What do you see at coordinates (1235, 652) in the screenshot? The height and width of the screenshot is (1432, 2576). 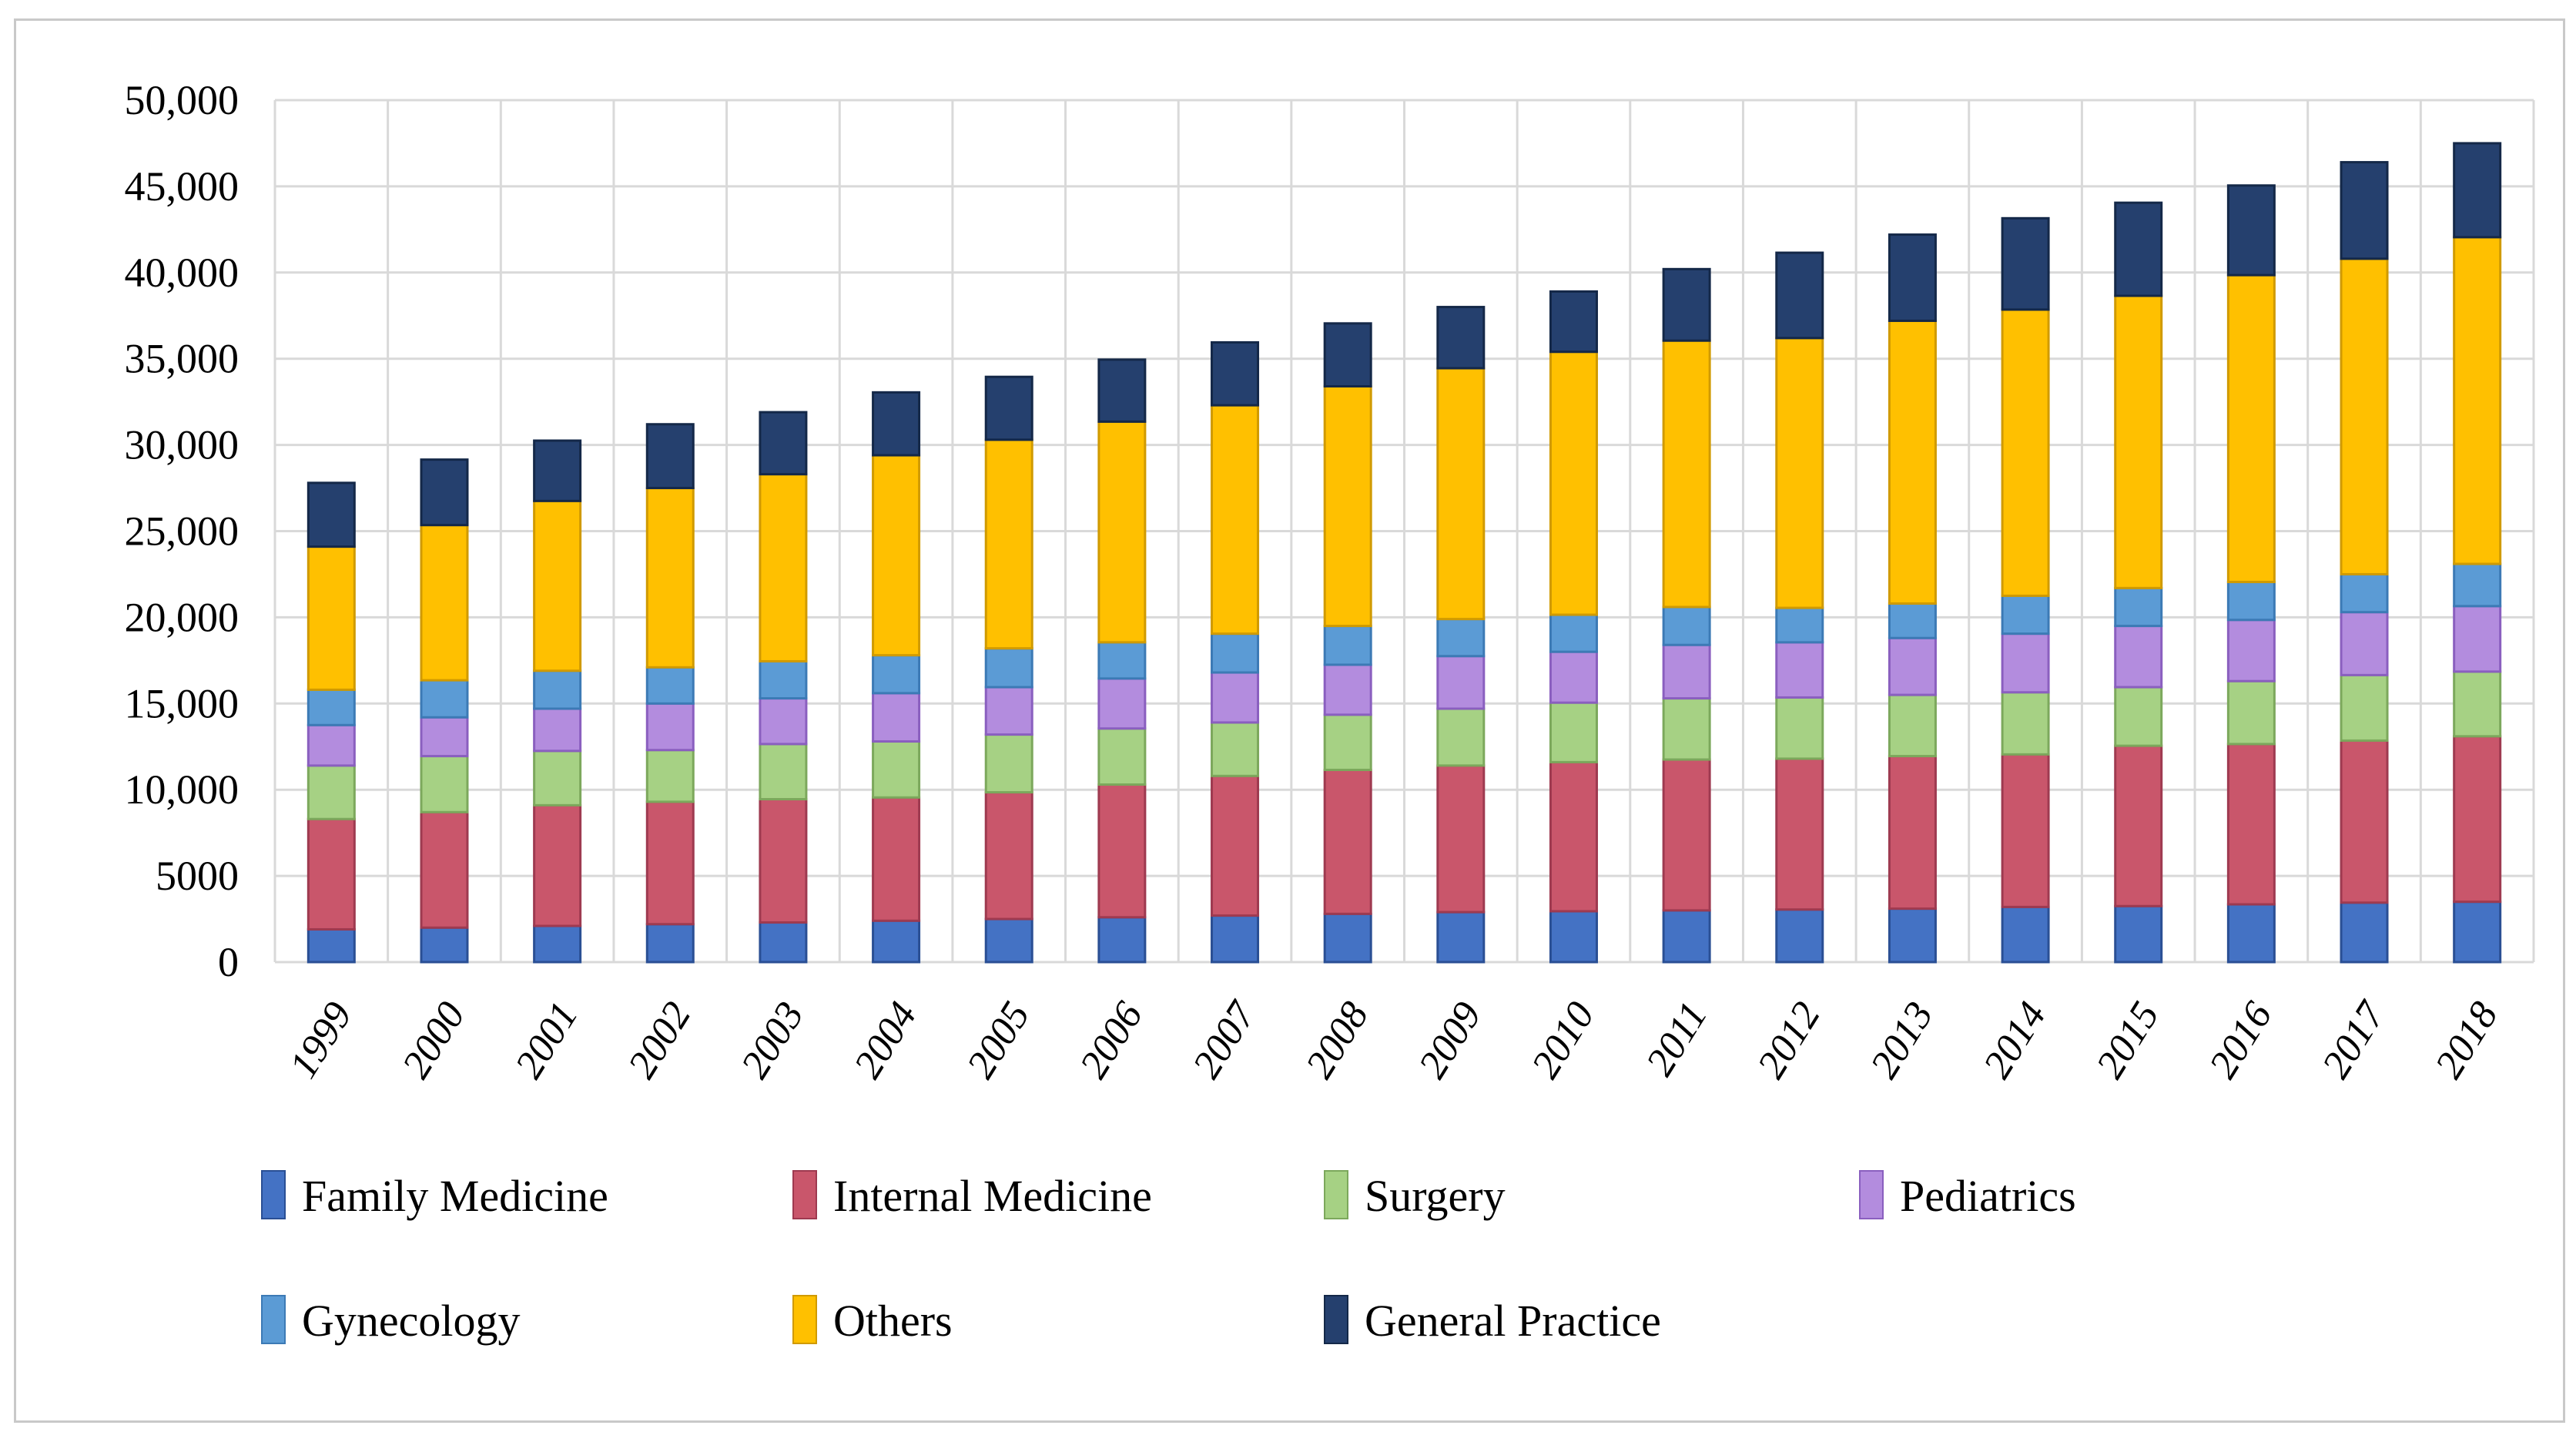 I see `bar-2007` at bounding box center [1235, 652].